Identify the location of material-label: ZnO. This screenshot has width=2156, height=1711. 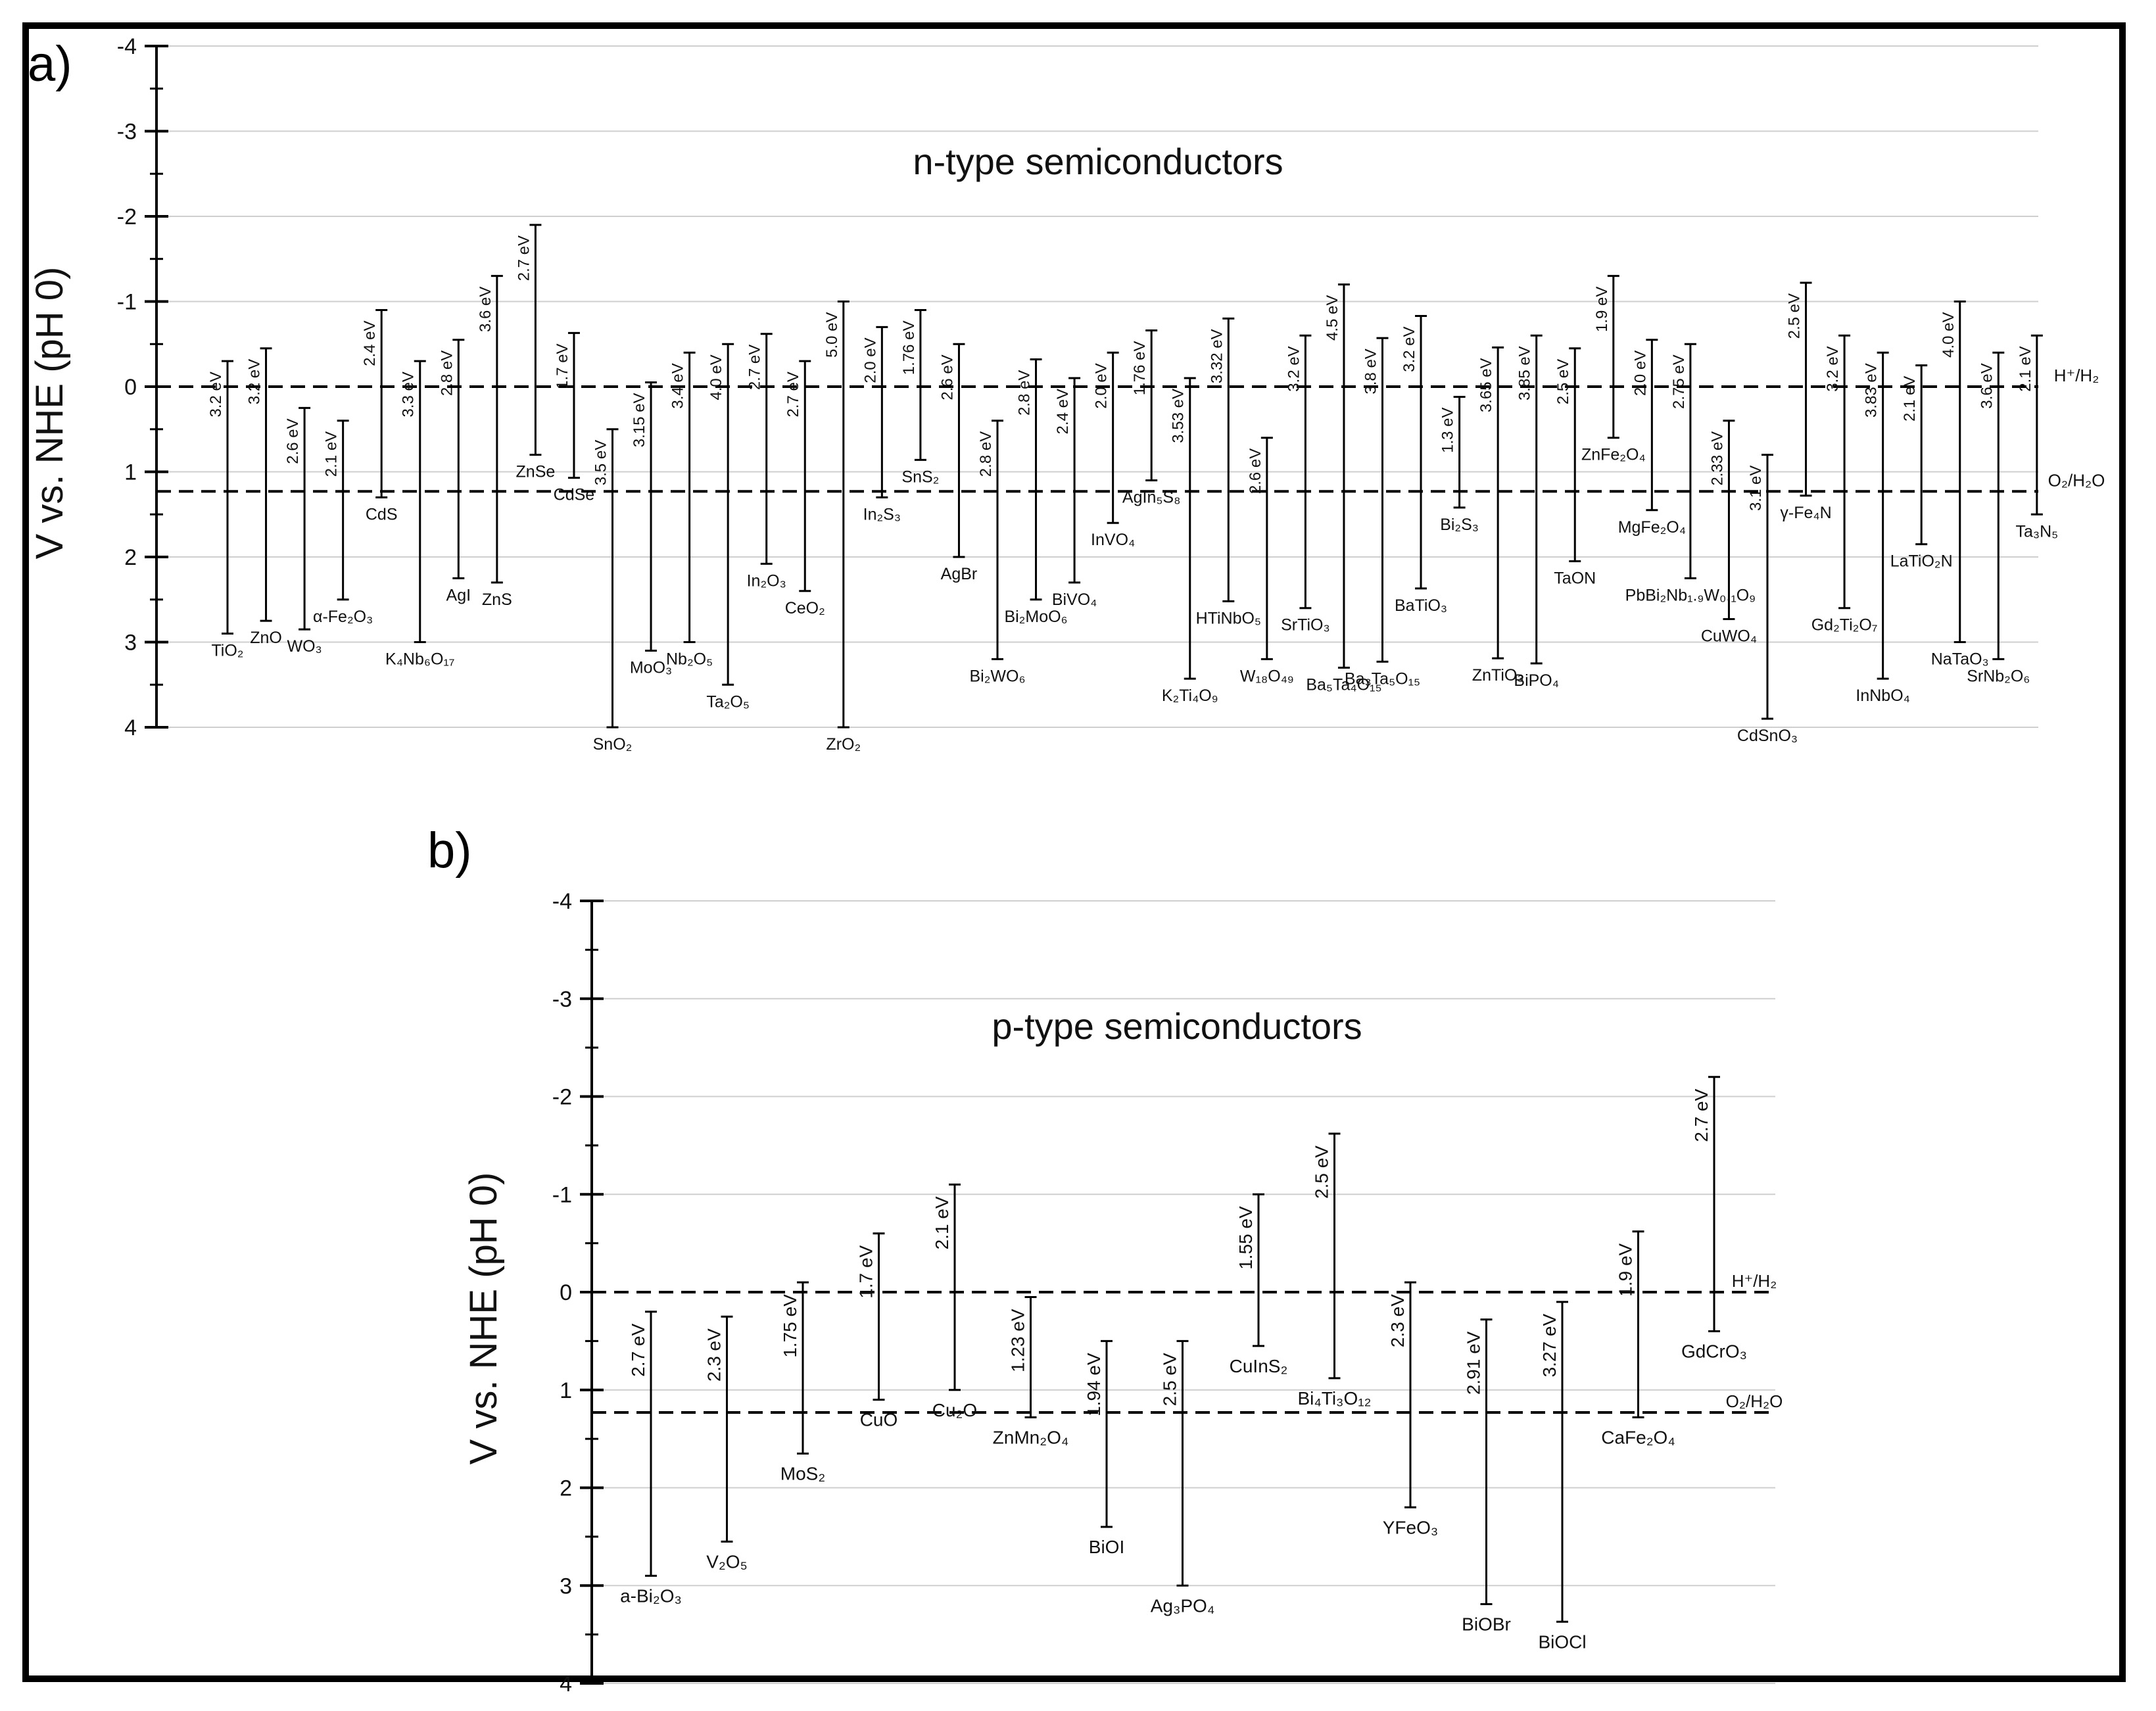
(266, 638).